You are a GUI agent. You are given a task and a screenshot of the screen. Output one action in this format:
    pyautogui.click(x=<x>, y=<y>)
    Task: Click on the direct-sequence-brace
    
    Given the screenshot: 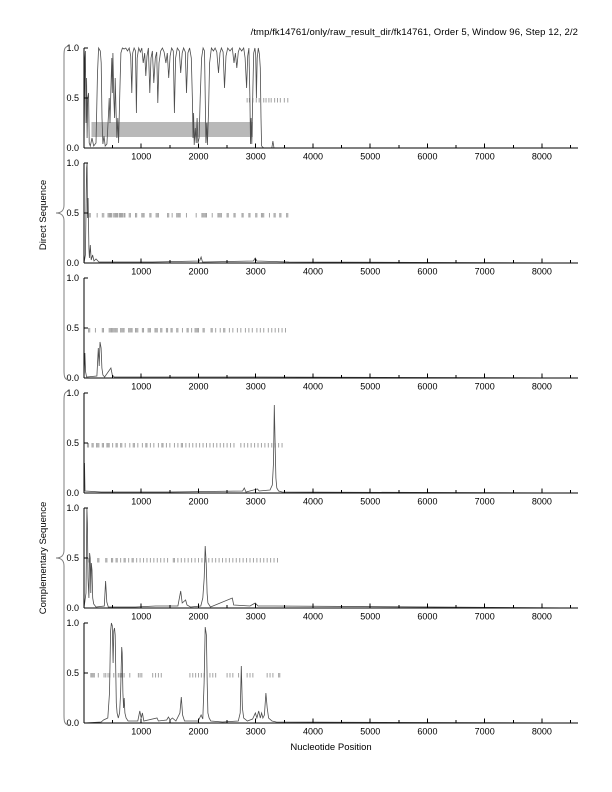 What is the action you would take?
    pyautogui.click(x=63, y=213)
    